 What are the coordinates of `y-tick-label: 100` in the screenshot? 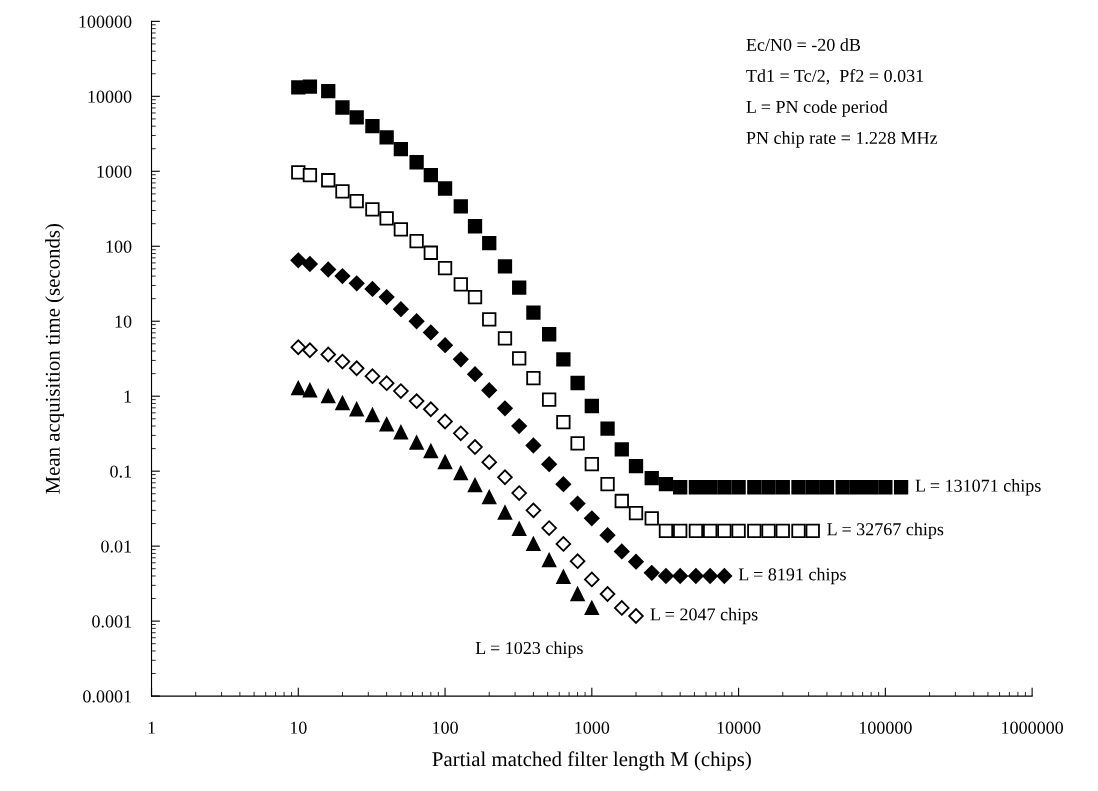 It's located at (119, 246).